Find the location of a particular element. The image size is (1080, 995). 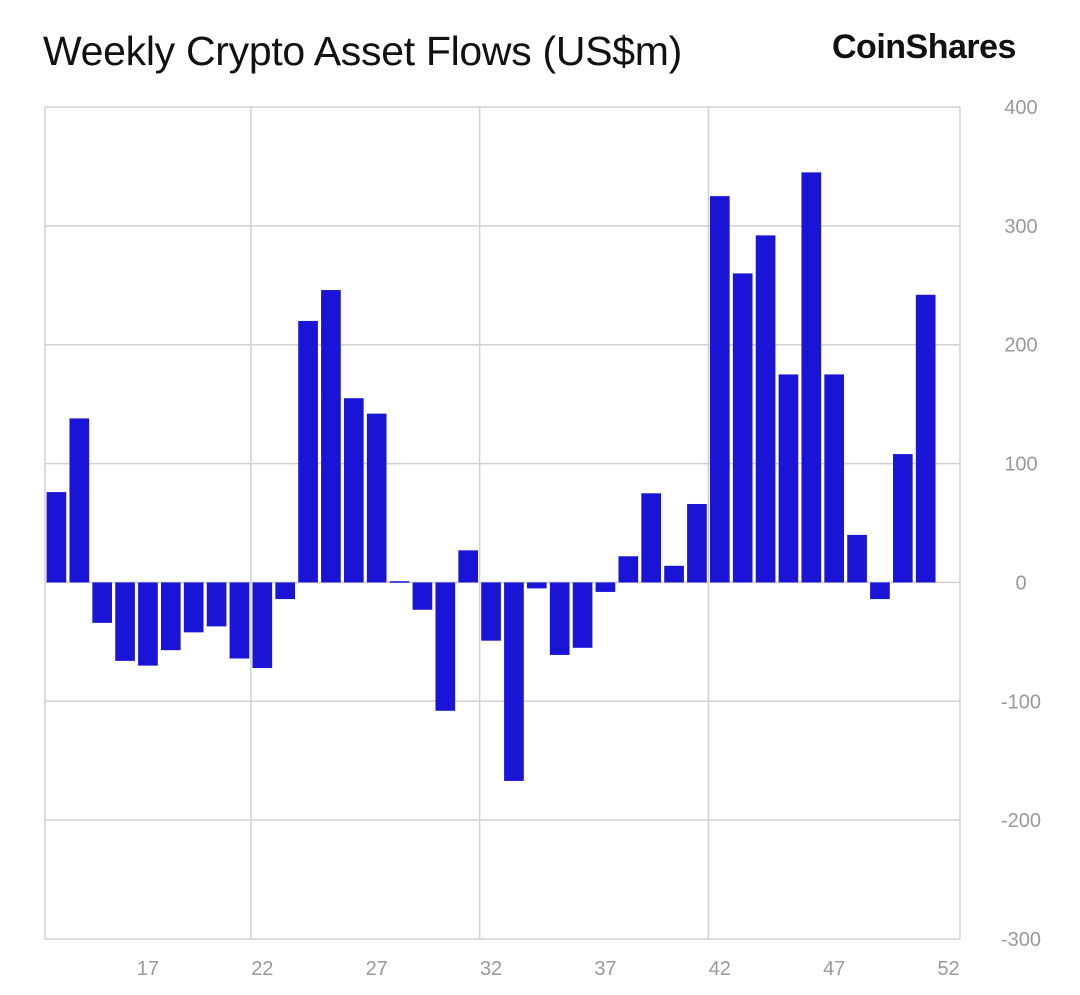

y-tick-label: 400 is located at coordinates (1020, 108).